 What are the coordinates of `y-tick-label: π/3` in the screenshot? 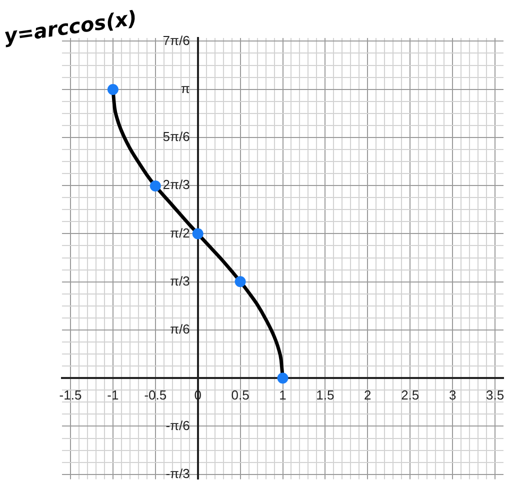 It's located at (180, 280).